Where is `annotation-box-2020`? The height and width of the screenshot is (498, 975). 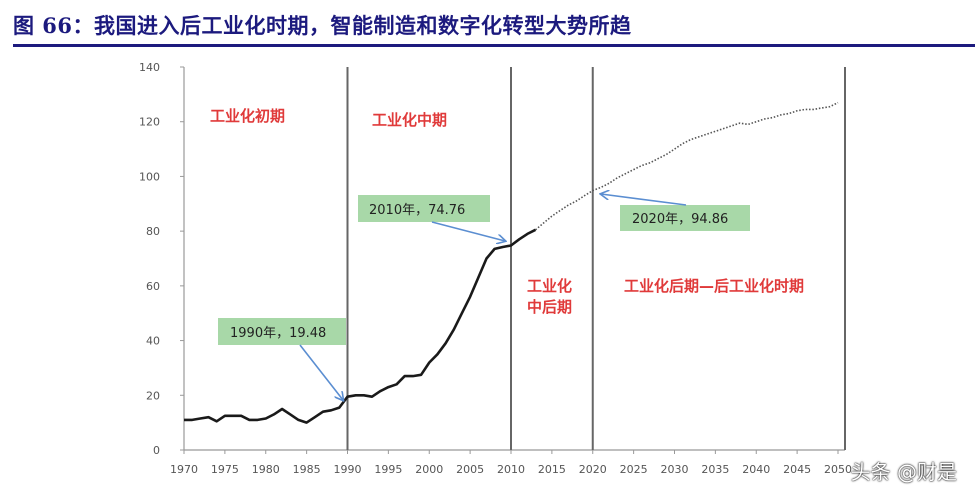
annotation-box-2020 is located at coordinates (685, 218).